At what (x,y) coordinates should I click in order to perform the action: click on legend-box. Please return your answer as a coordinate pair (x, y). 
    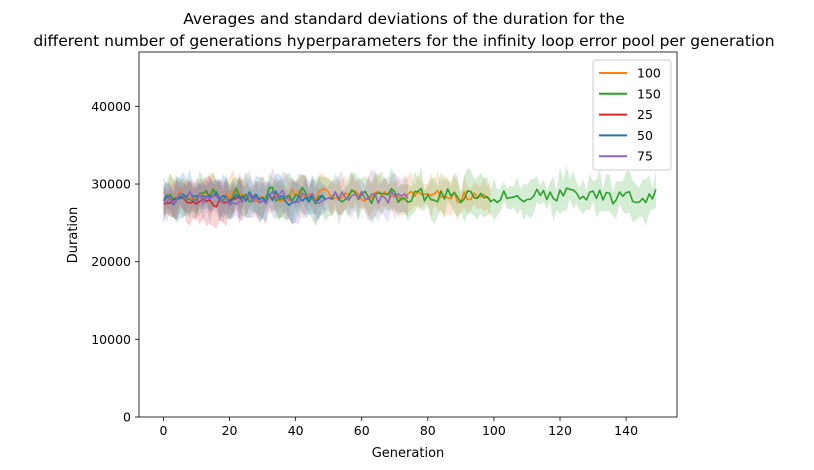
    Looking at the image, I should click on (632, 115).